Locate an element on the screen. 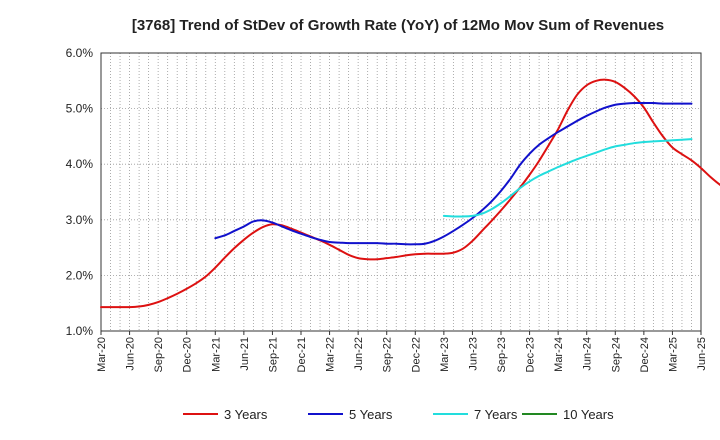 This screenshot has width=720, height=440. x-tick-label: Sep-23 is located at coordinates (502, 354).